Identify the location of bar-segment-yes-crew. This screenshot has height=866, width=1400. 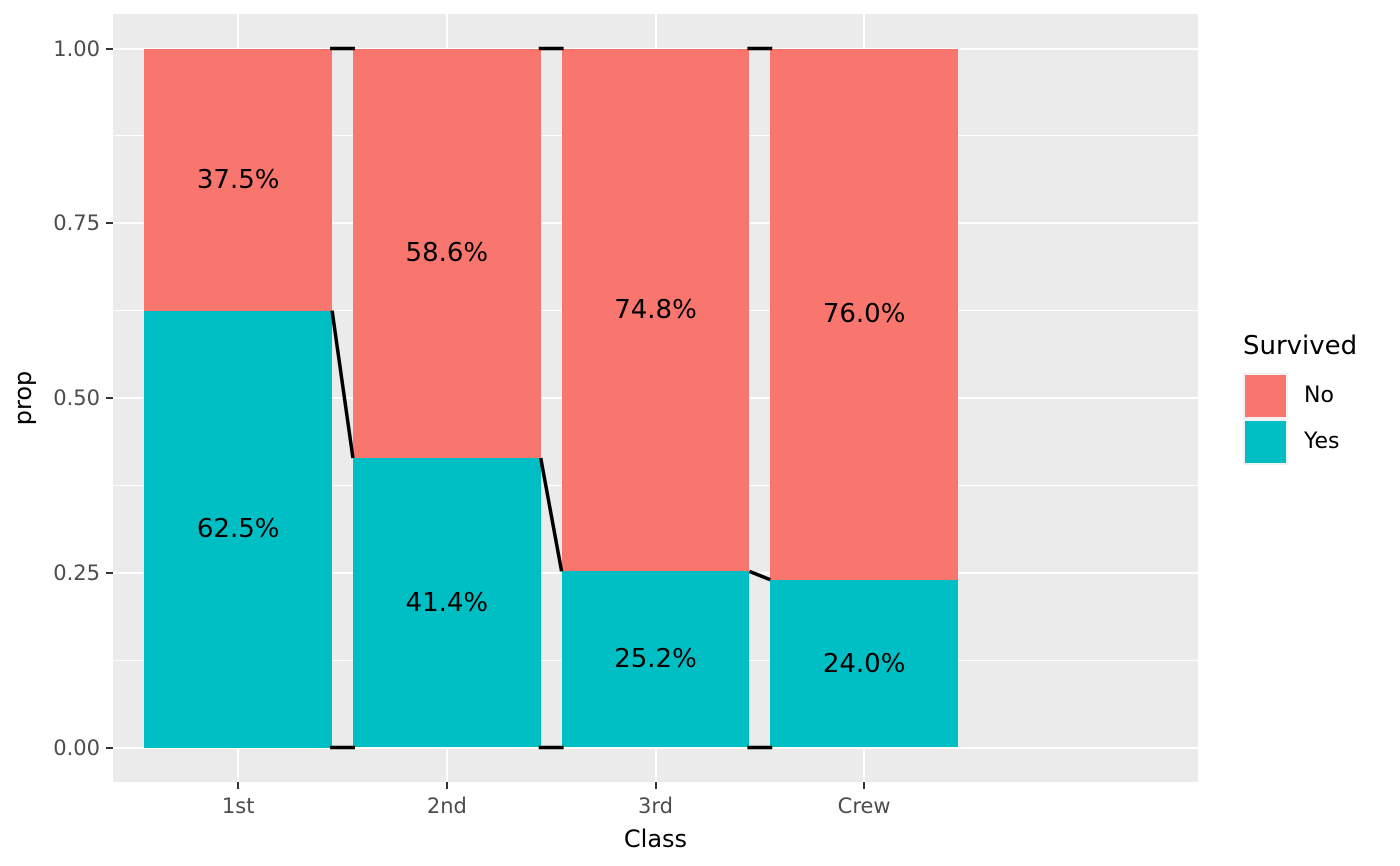
(864, 663).